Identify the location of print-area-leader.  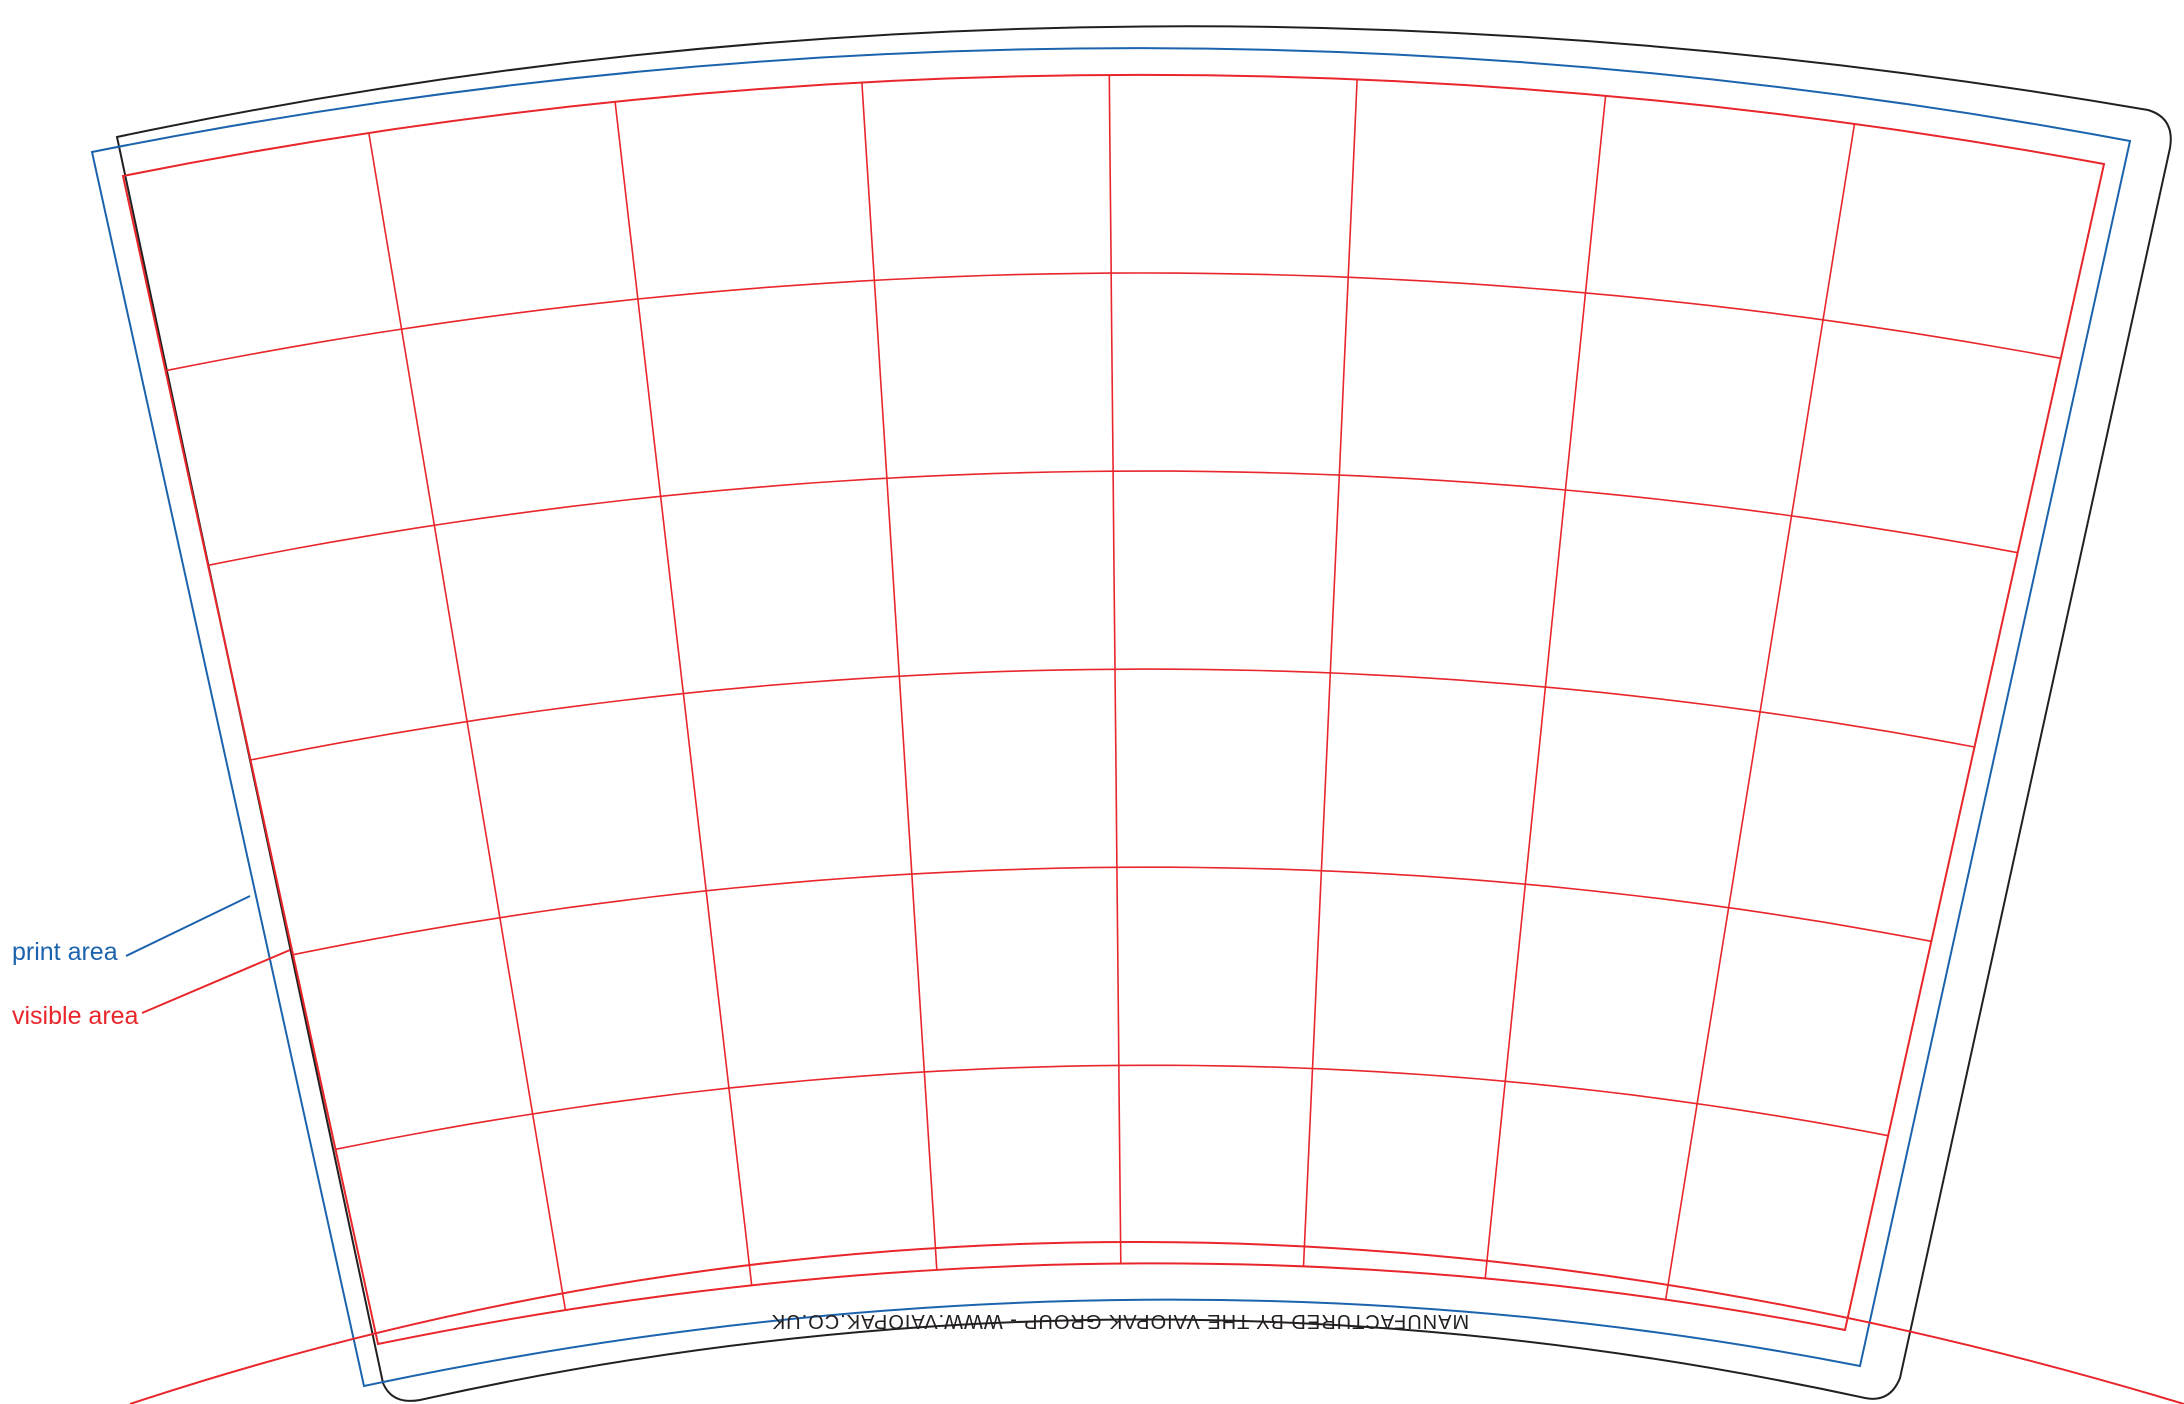
(188, 926).